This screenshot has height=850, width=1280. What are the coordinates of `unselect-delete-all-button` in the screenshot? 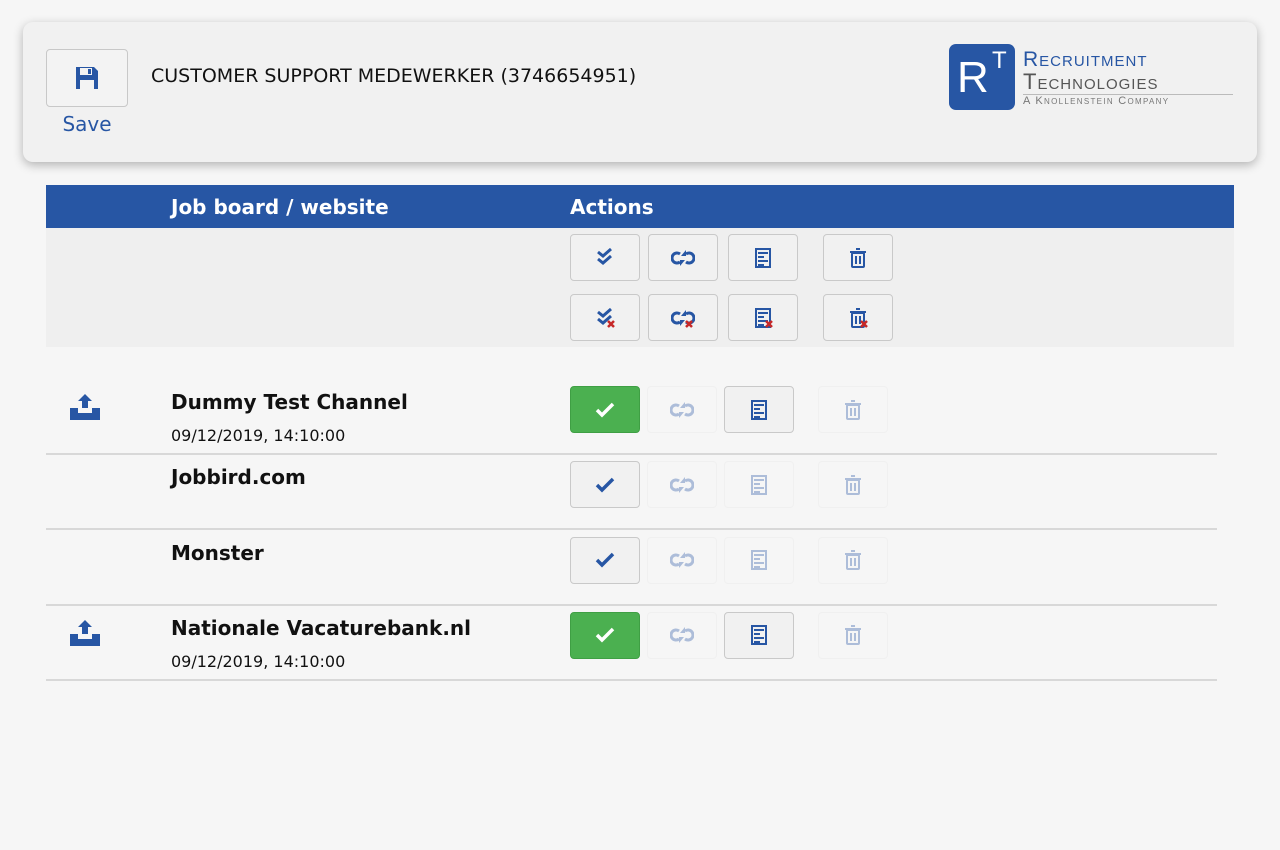 It's located at (858, 317).